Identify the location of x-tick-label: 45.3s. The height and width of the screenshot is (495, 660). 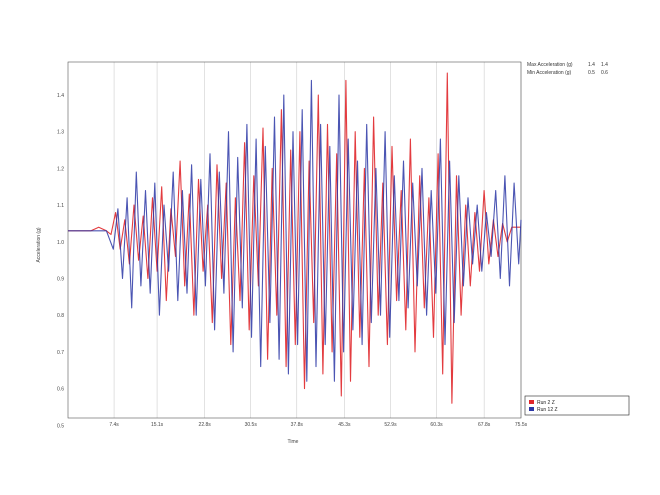
(344, 425).